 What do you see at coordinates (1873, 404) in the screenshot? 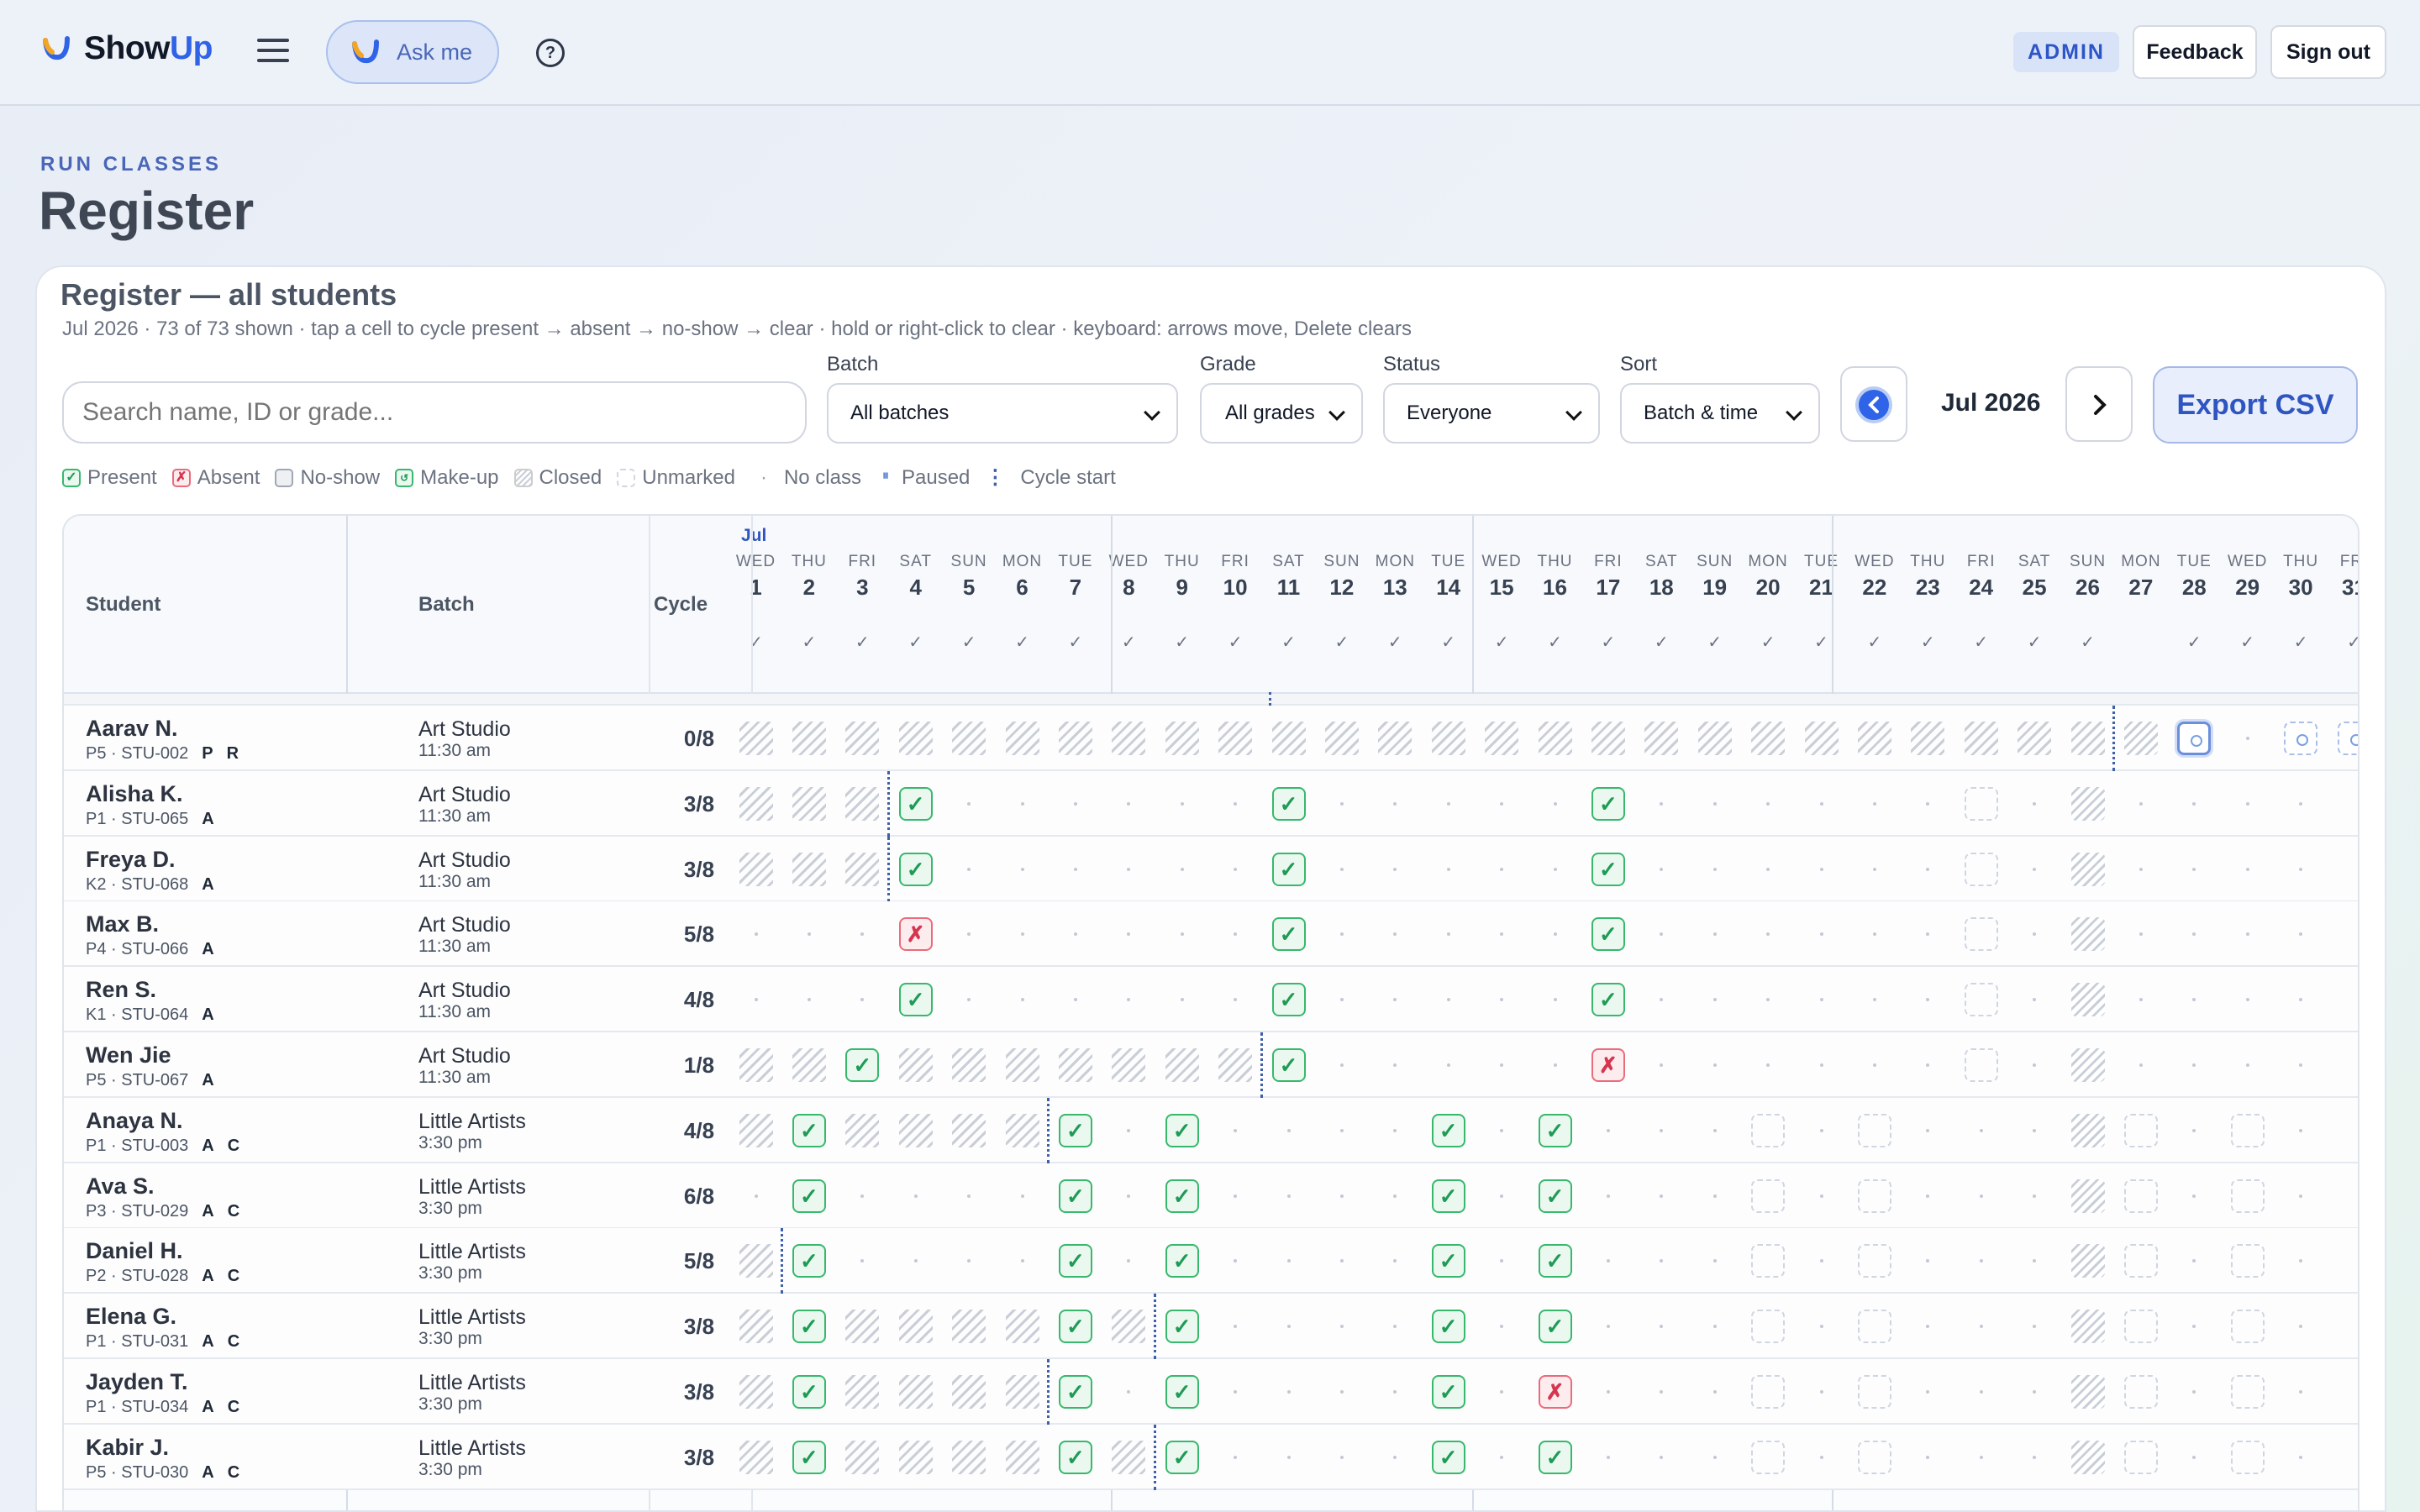
I see `prev-month-button` at bounding box center [1873, 404].